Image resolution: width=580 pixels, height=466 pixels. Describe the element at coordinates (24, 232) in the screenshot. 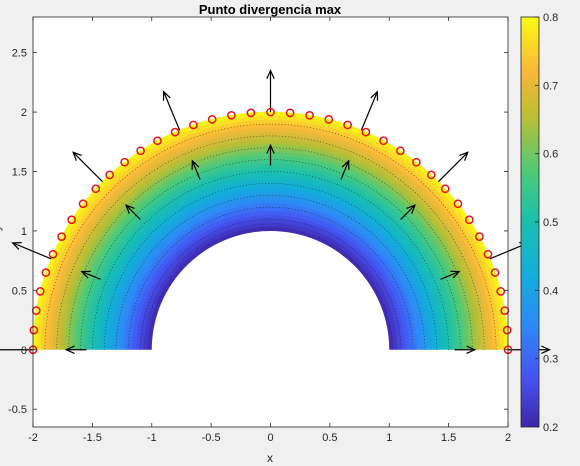

I see `y-tick-label: 1` at that location.